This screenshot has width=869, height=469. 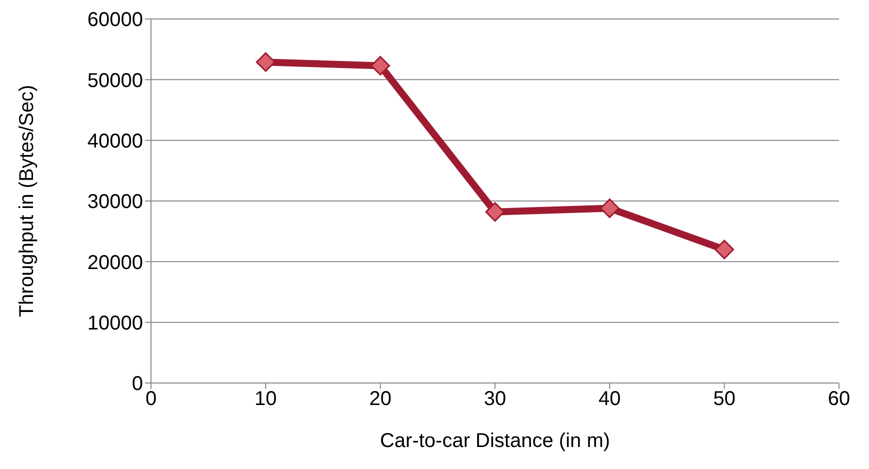 What do you see at coordinates (137, 384) in the screenshot?
I see `y-tick-label: 0` at bounding box center [137, 384].